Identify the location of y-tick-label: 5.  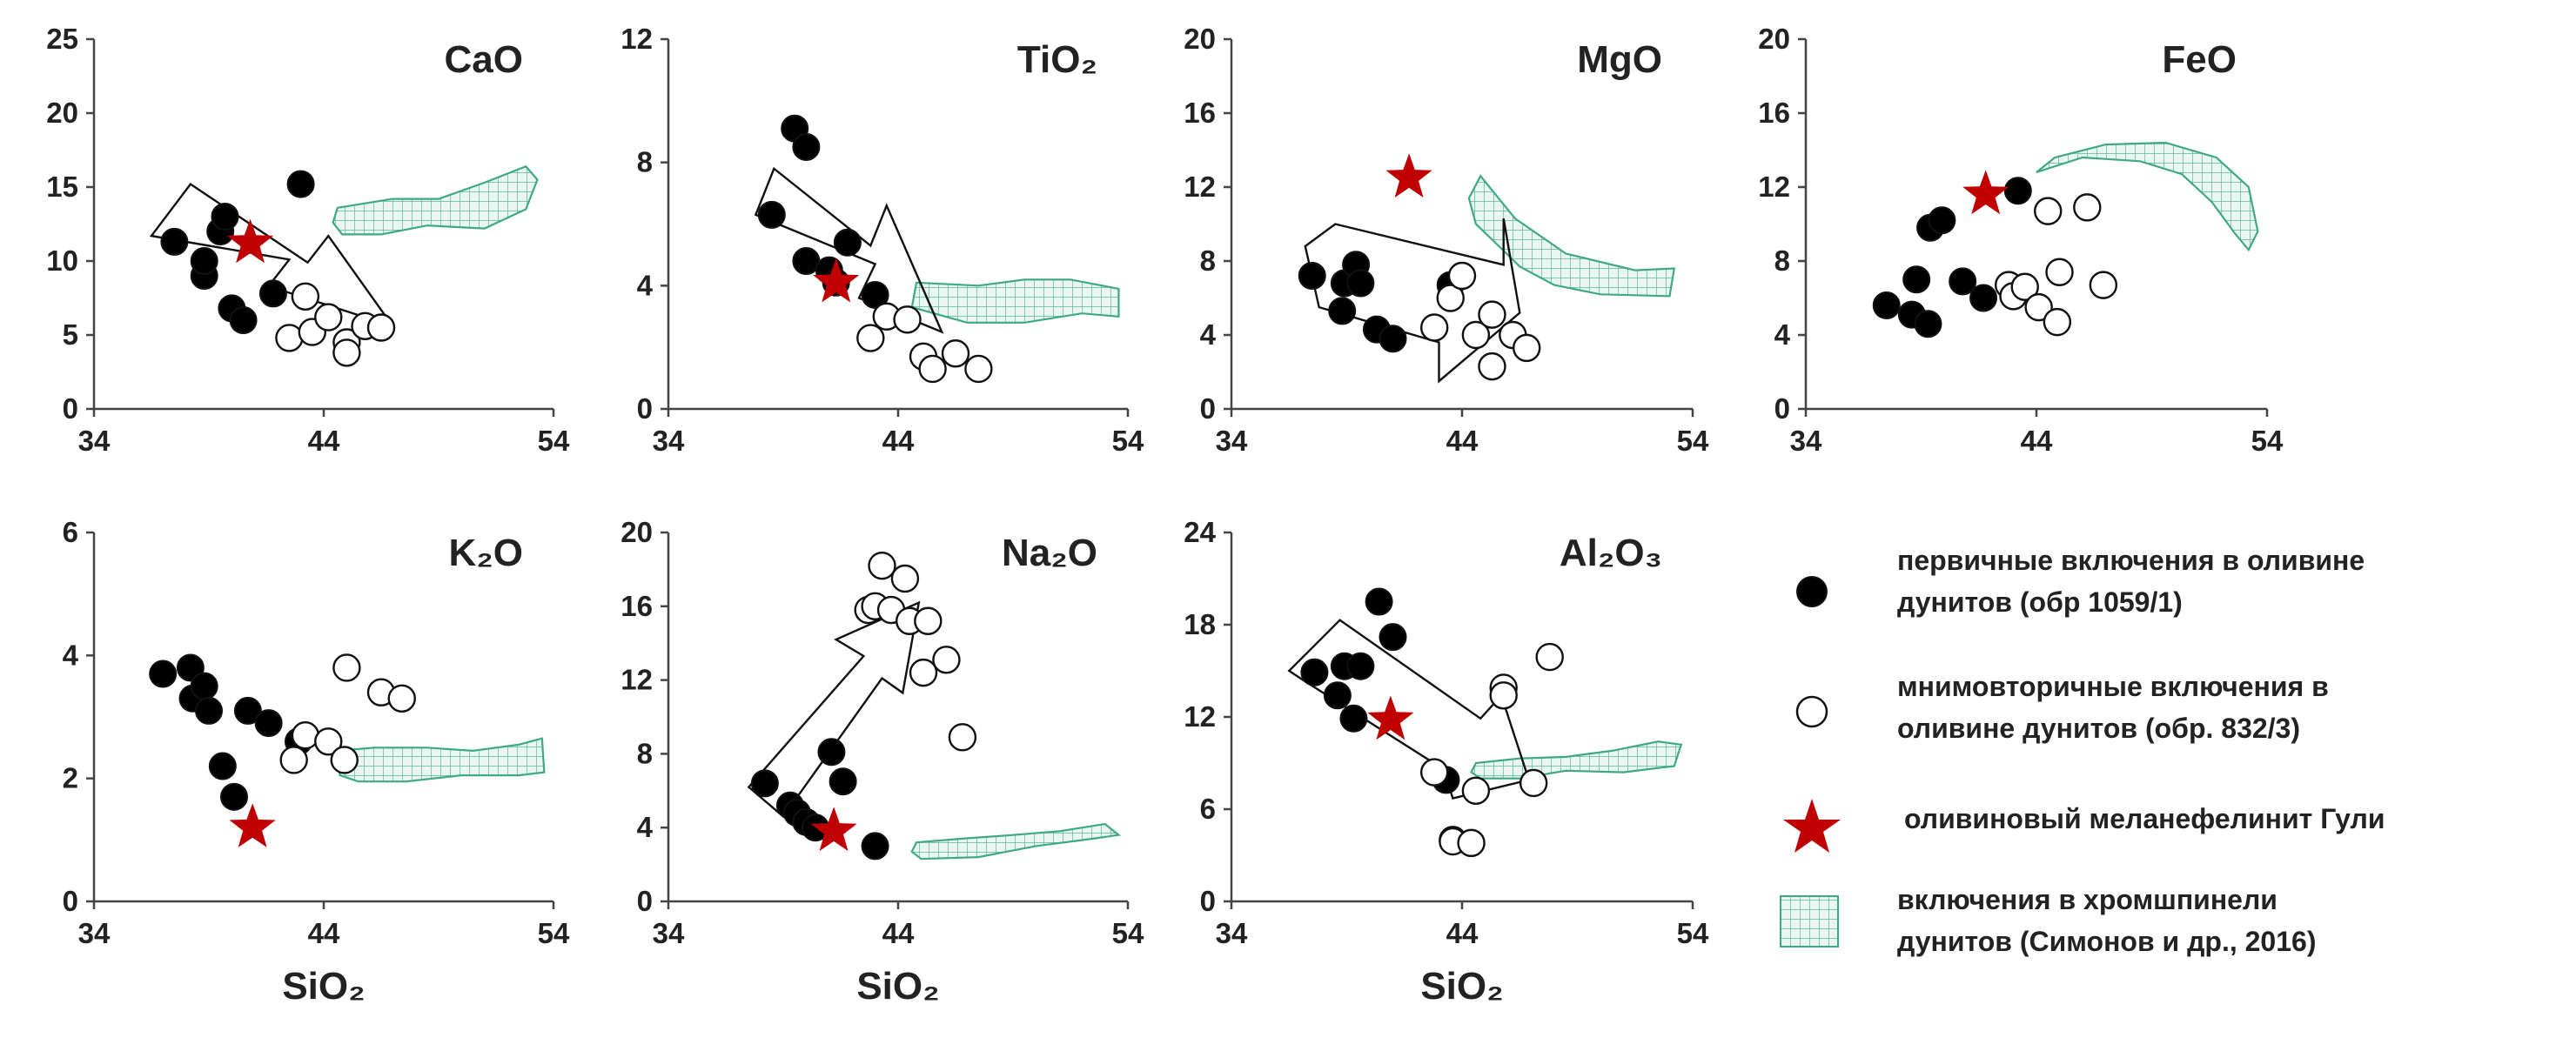
(71, 334).